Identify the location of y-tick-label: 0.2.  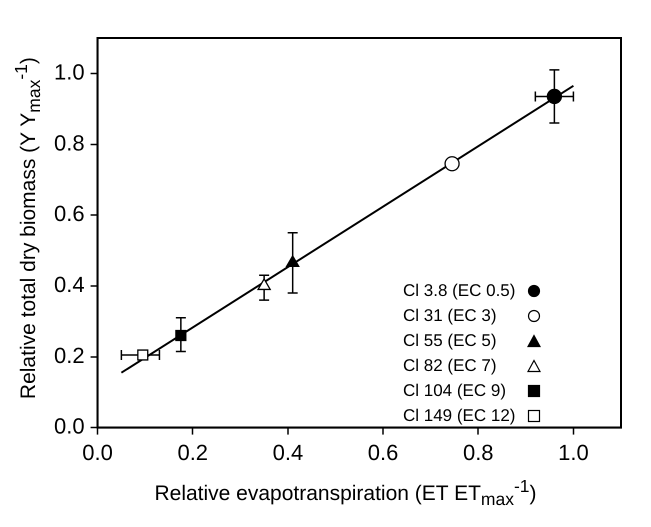
(69, 355).